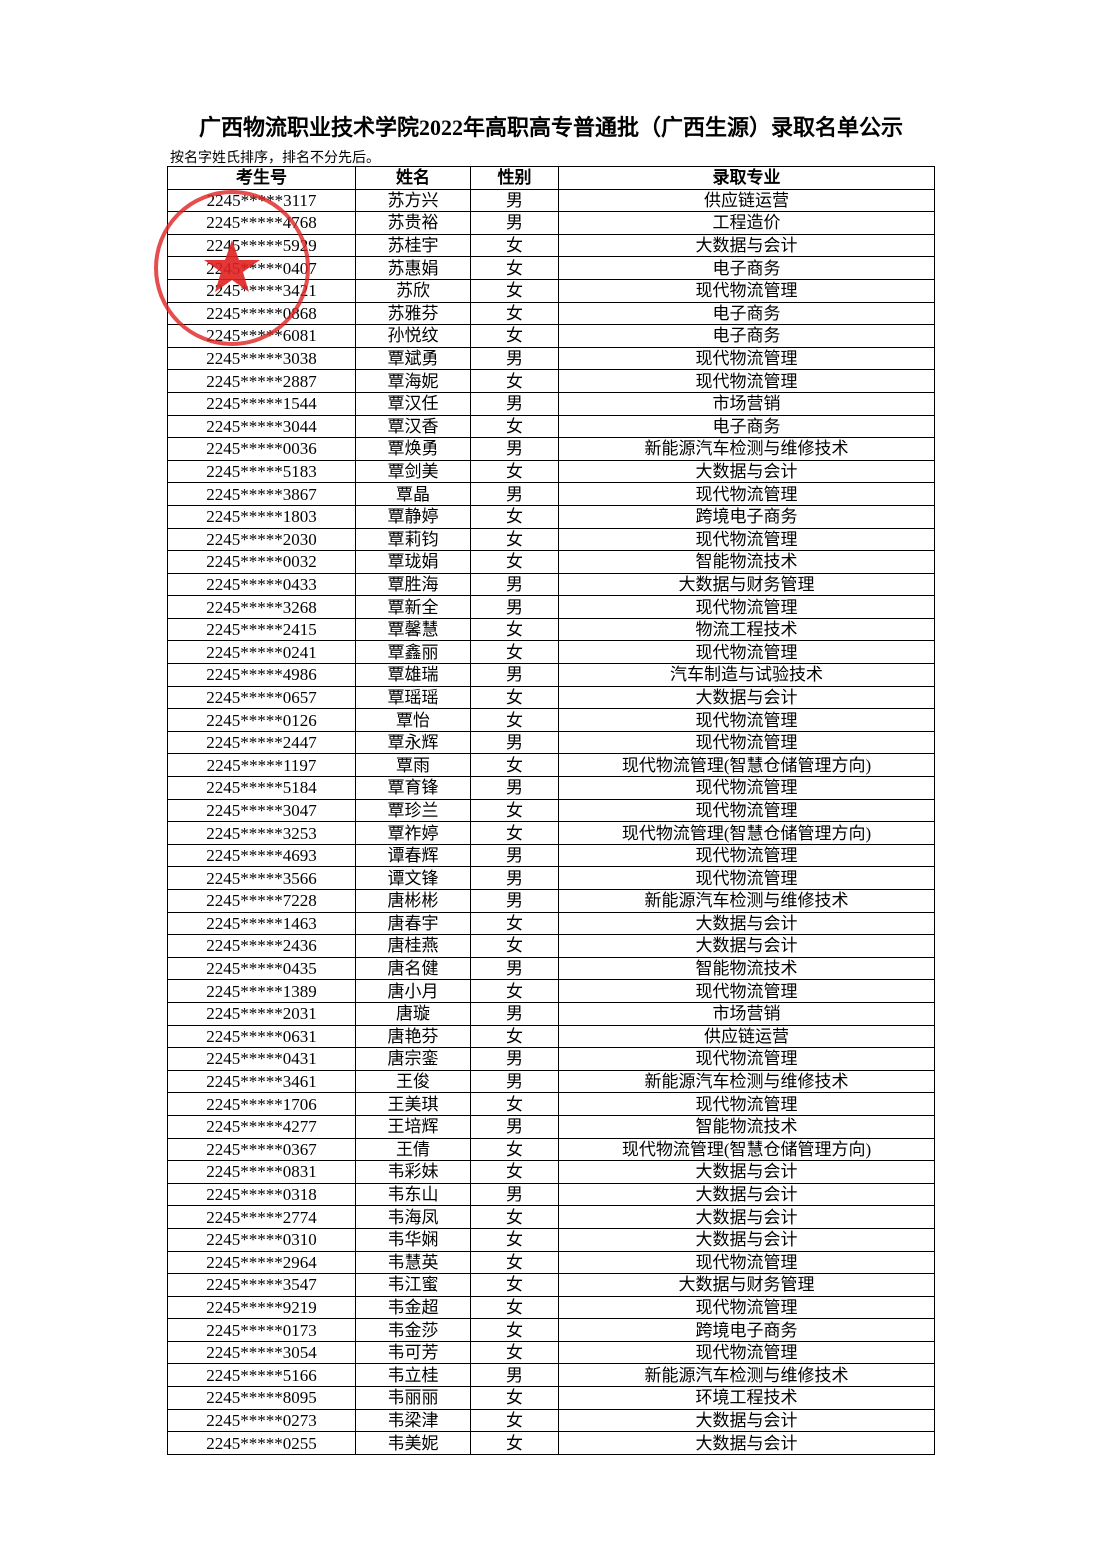 Image resolution: width=1102 pixels, height=1559 pixels. I want to click on table-row: 2245*****0868 苏雅芬女电子商务, so click(551, 313).